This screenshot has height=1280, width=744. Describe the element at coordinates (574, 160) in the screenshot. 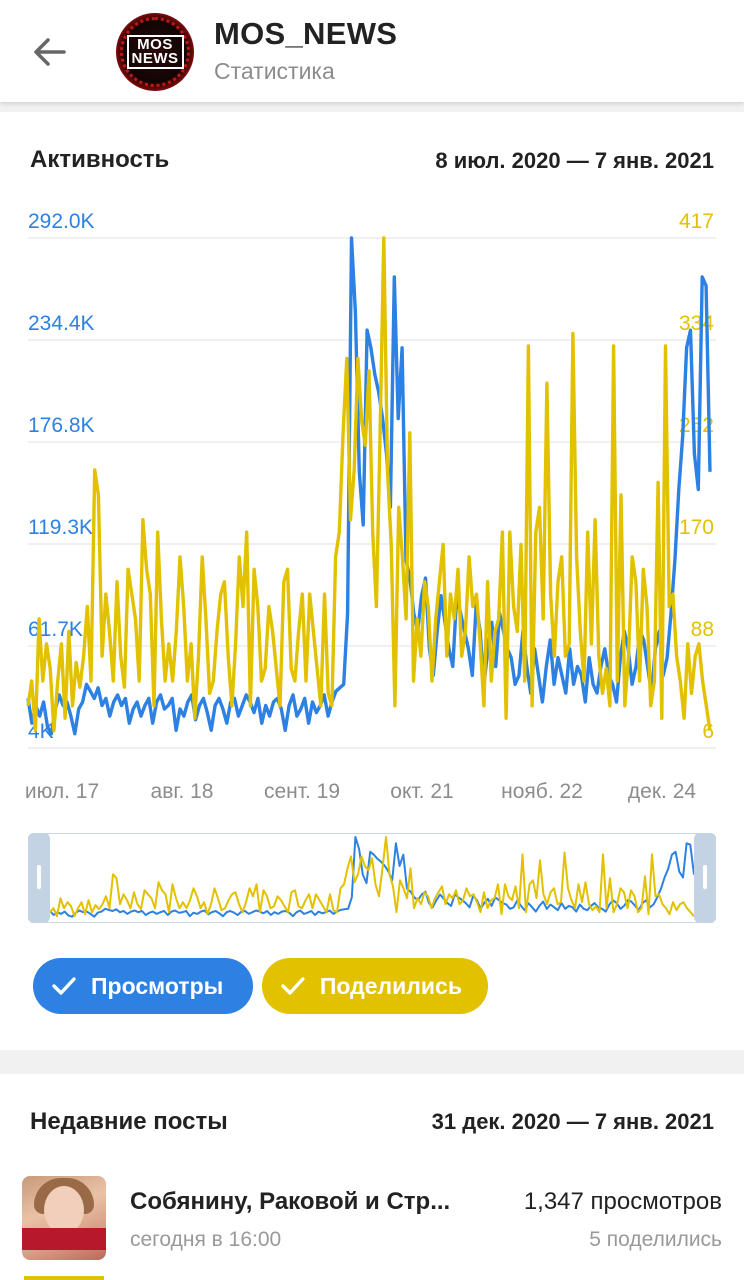

I see `activity-date-range: 8 июл. 2020 — 7 янв. 2021` at that location.